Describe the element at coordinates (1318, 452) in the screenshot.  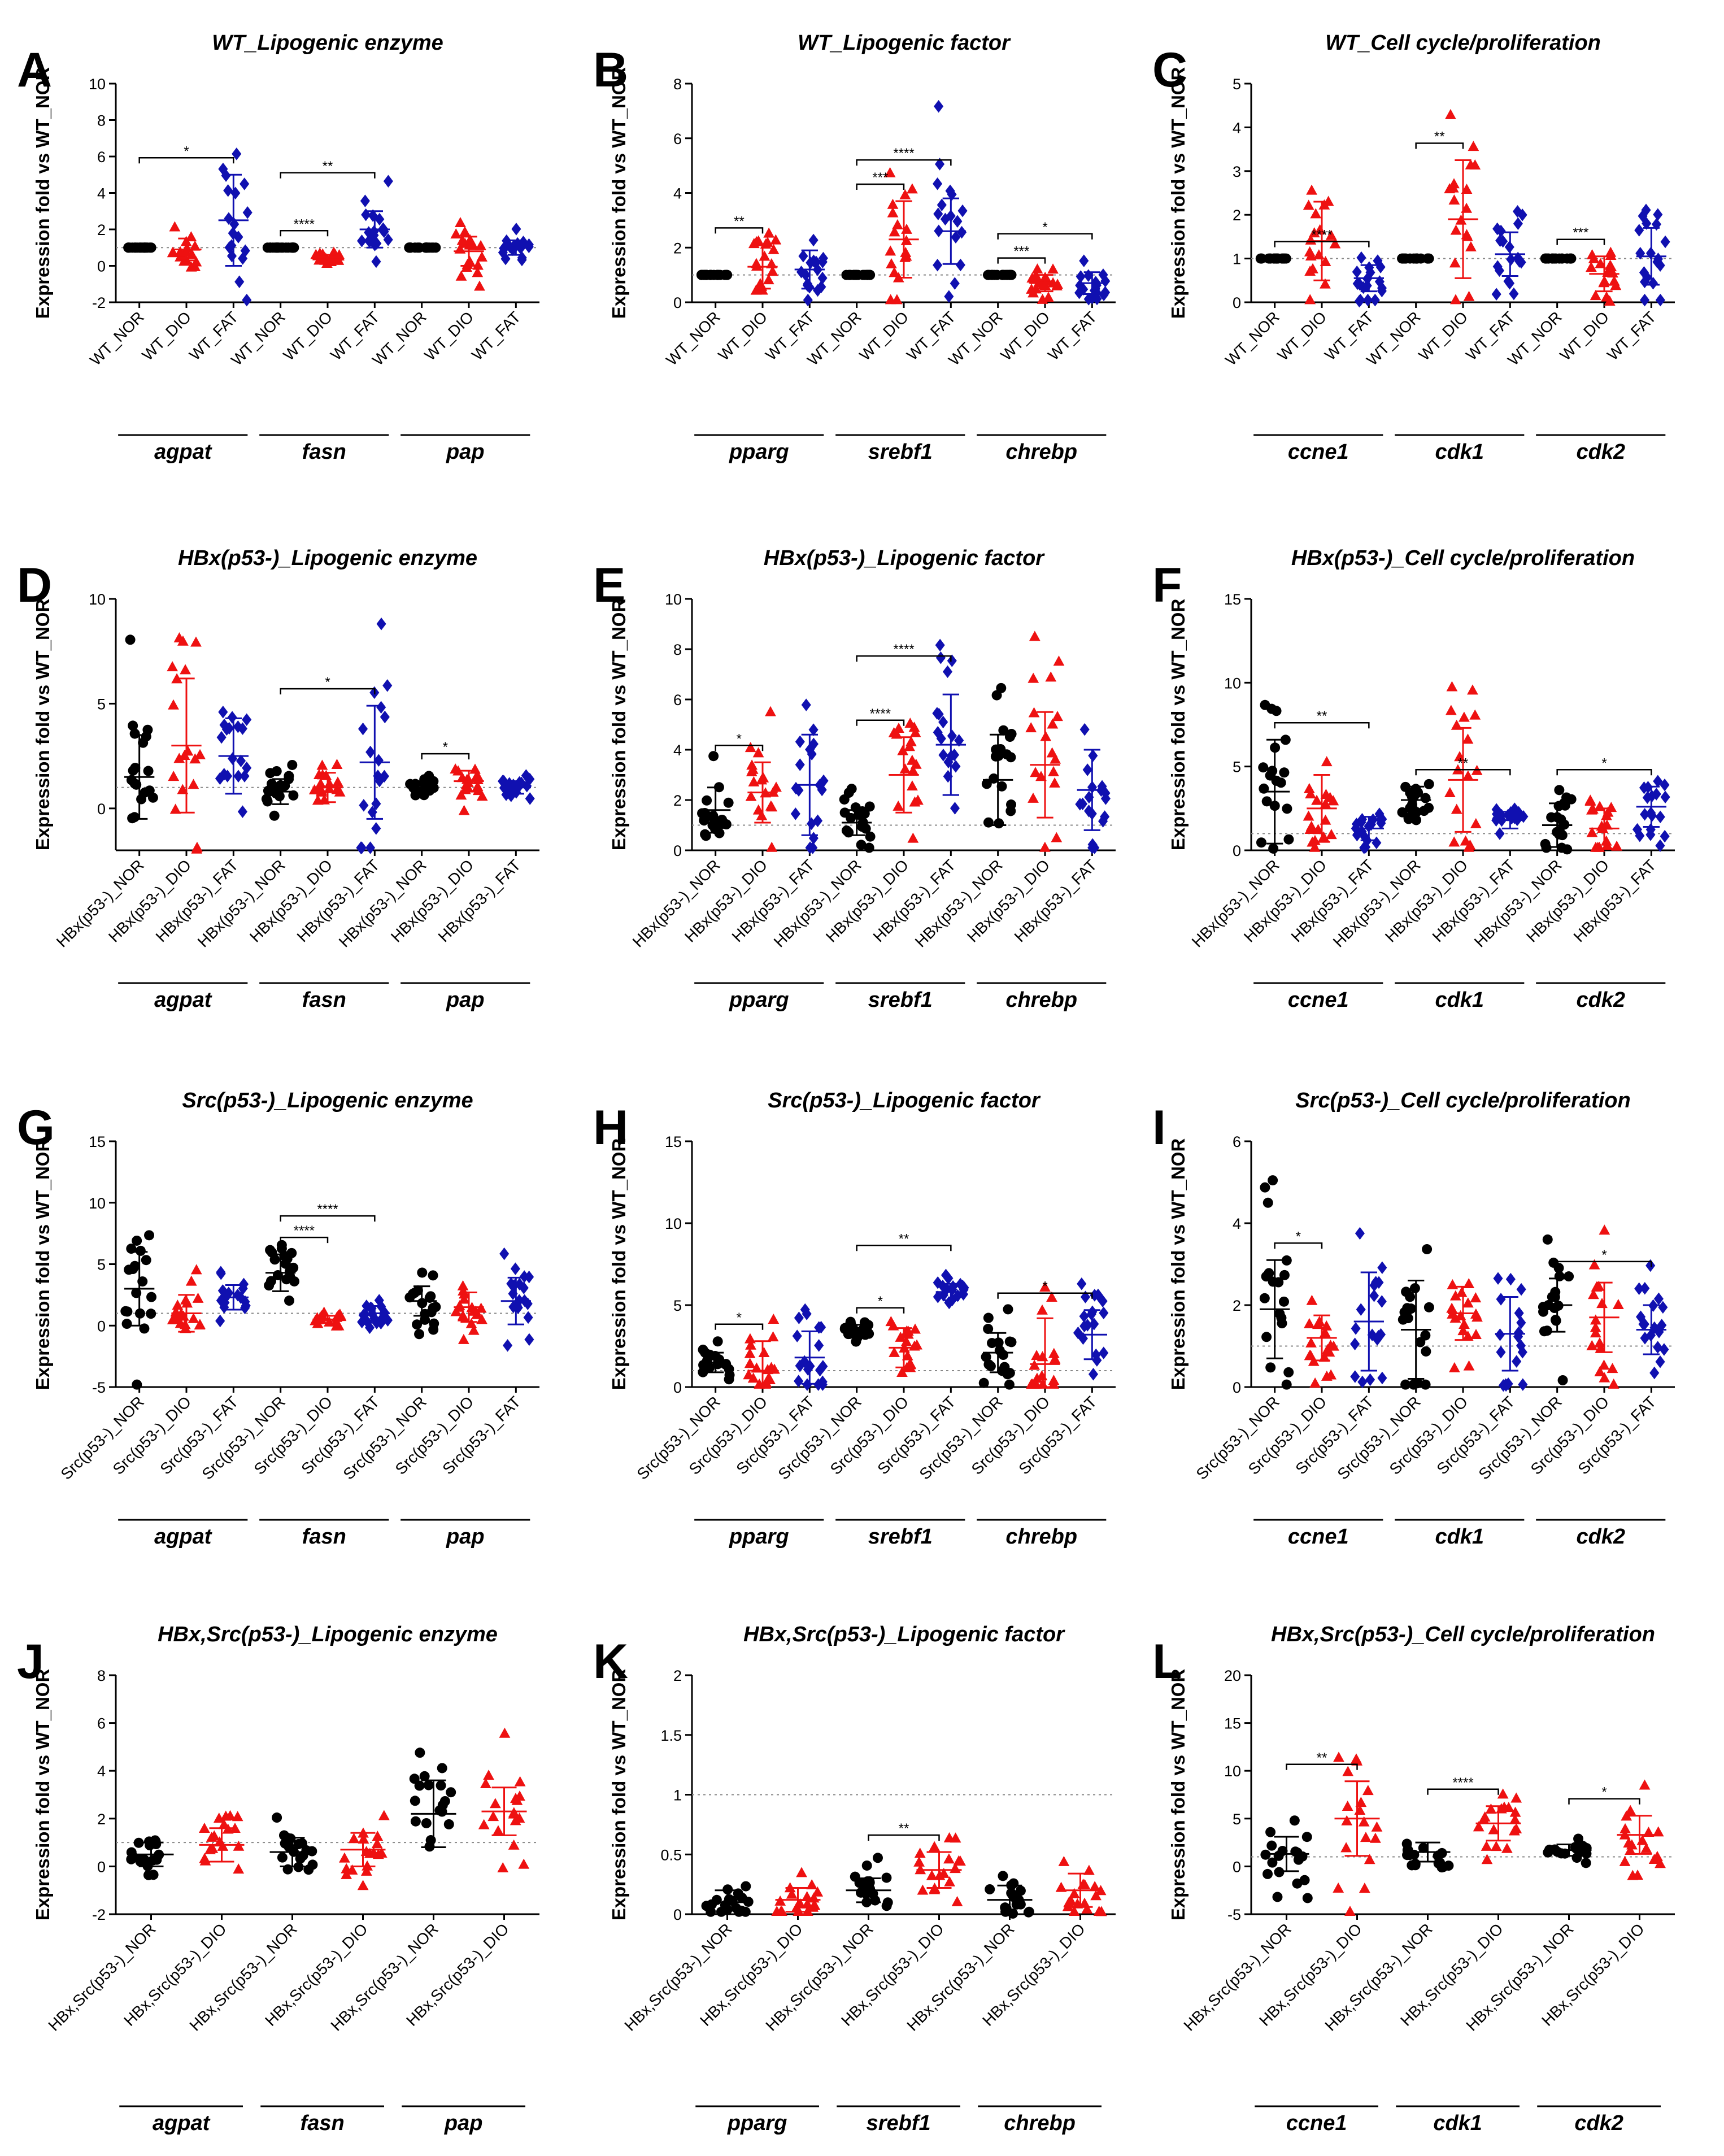
I see `gene-label: ccne1` at that location.